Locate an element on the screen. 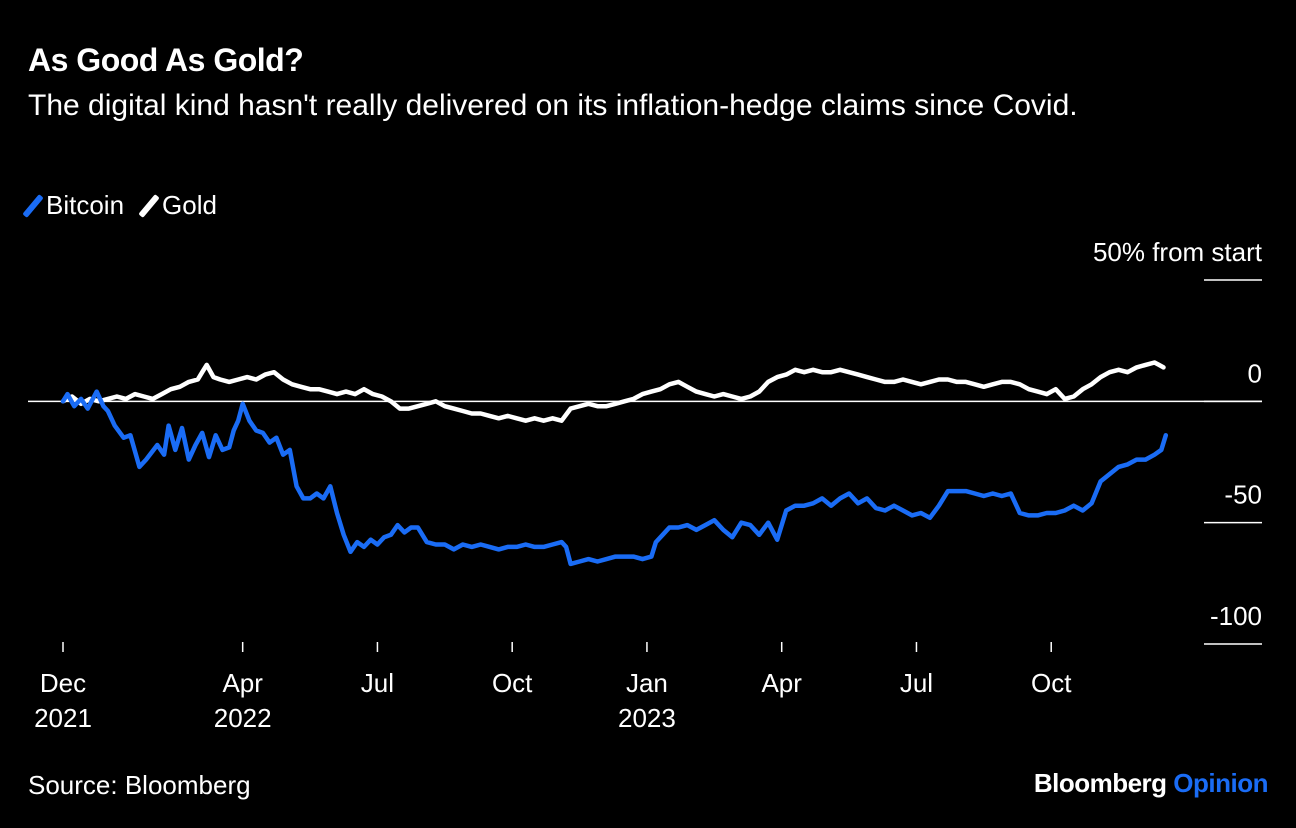 The height and width of the screenshot is (828, 1296). legend: Bitcoin Gold is located at coordinates (119, 205).